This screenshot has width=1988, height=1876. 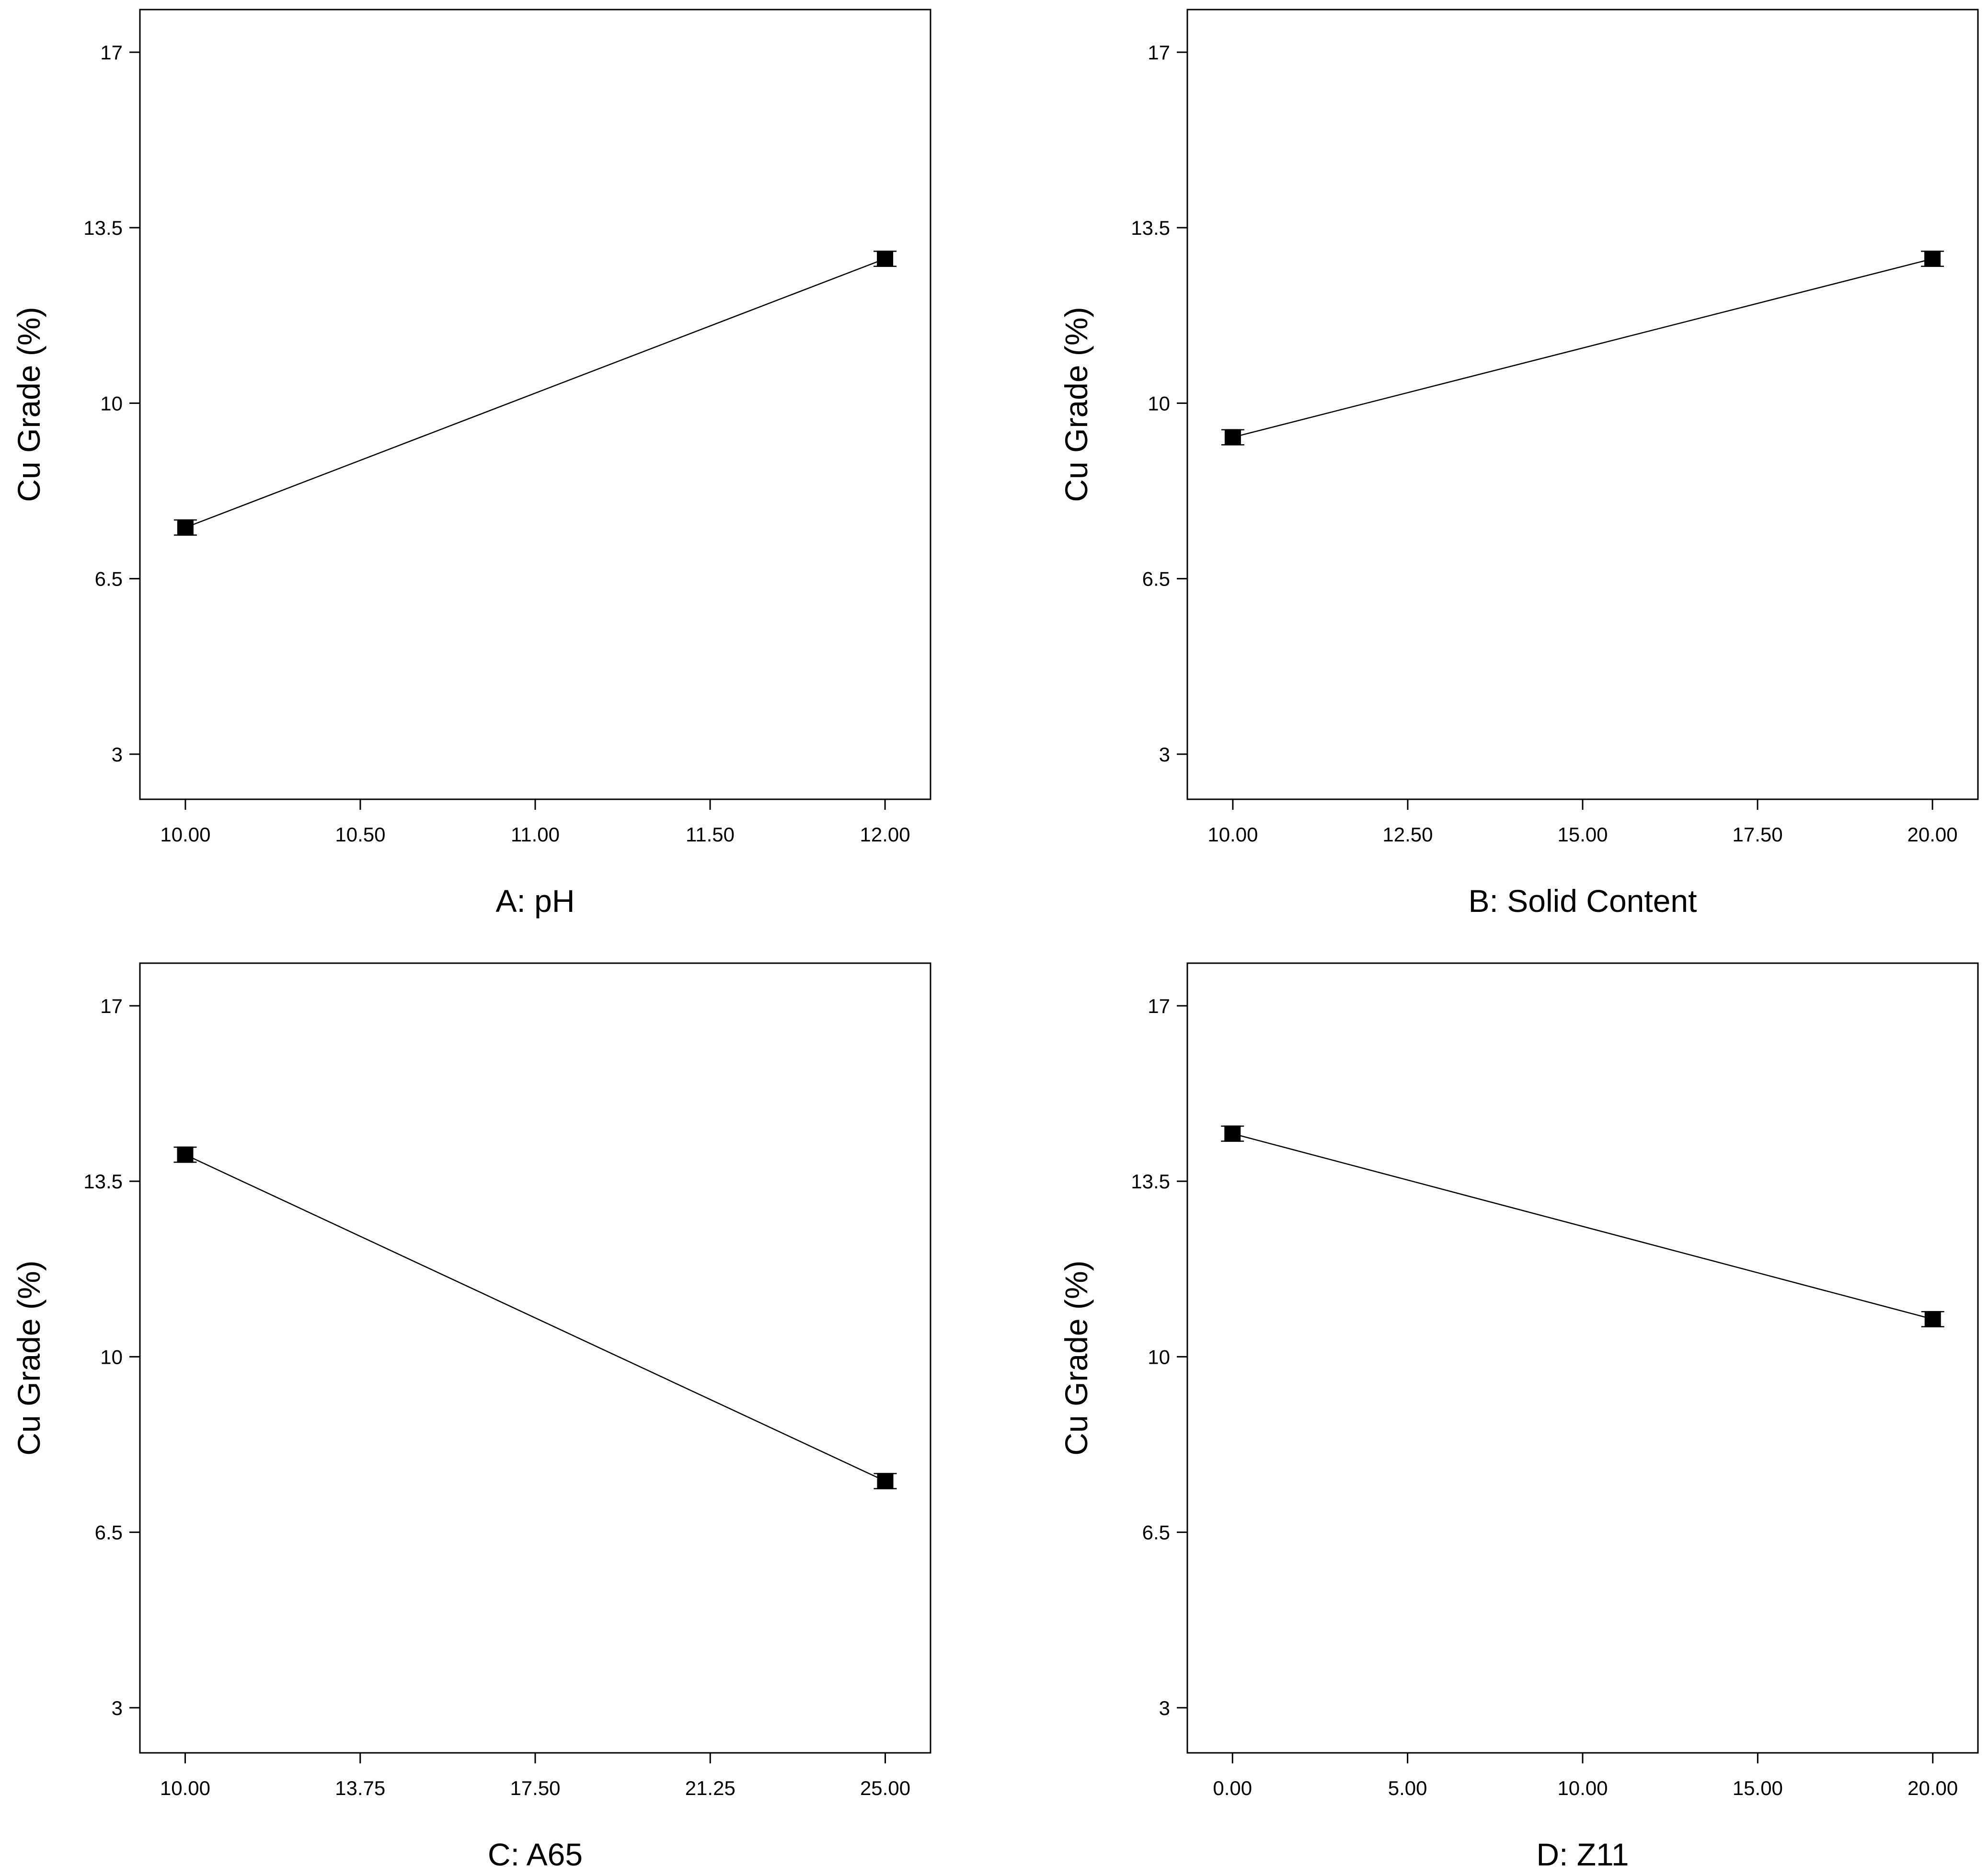 I want to click on x-tick-label: 12.00, so click(x=885, y=834).